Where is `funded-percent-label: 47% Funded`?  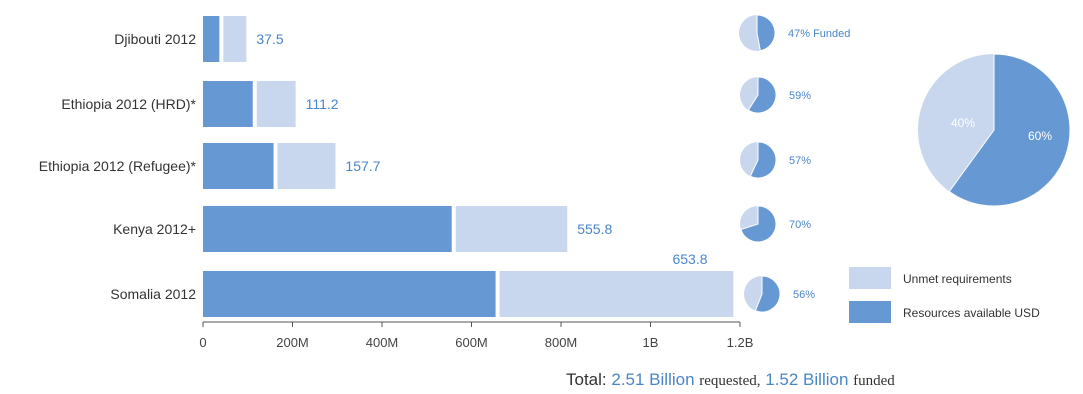
funded-percent-label: 47% Funded is located at coordinates (819, 34).